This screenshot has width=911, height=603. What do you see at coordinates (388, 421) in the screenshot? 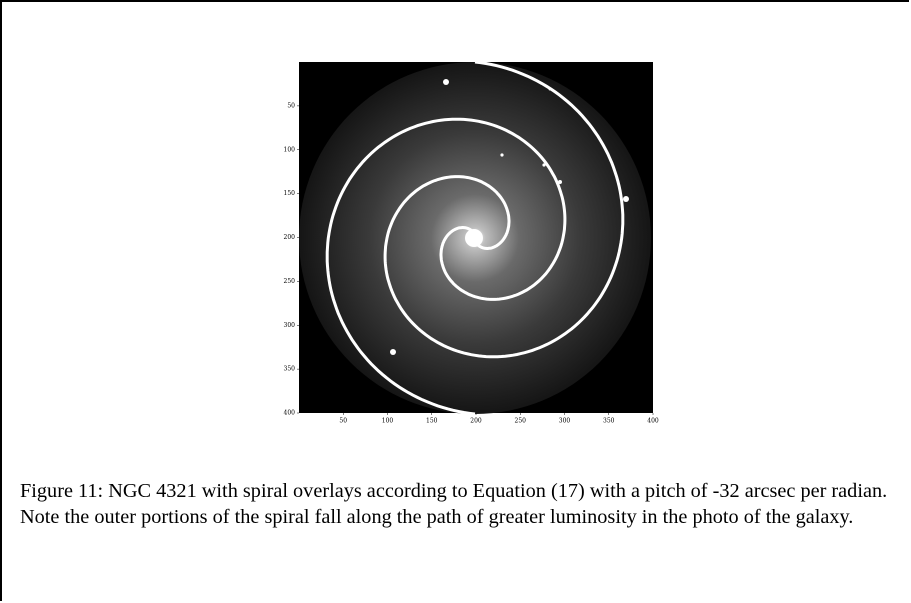
I see `x-tick-label: 100` at bounding box center [388, 421].